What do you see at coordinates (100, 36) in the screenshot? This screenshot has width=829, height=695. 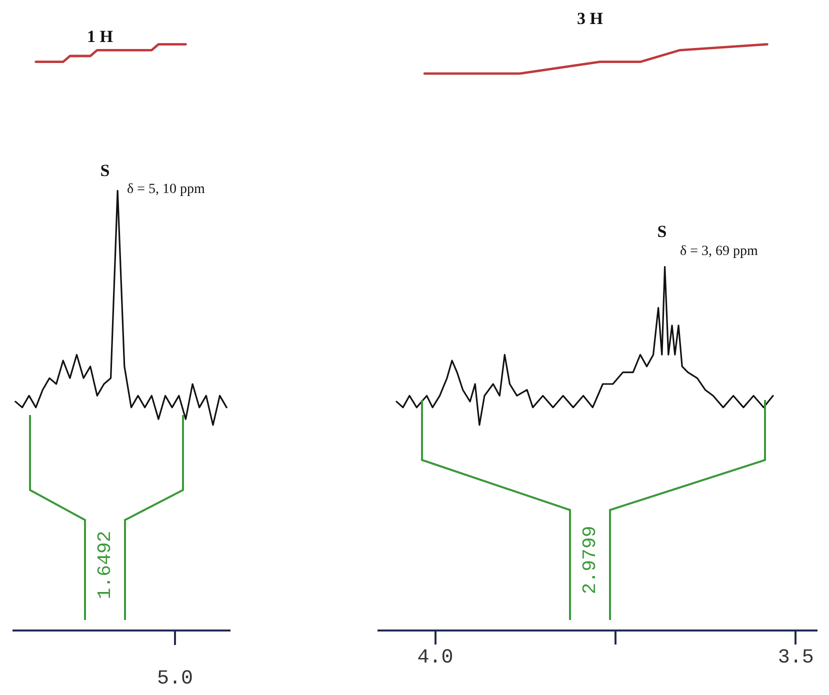 I see `annotation: 1 H` at bounding box center [100, 36].